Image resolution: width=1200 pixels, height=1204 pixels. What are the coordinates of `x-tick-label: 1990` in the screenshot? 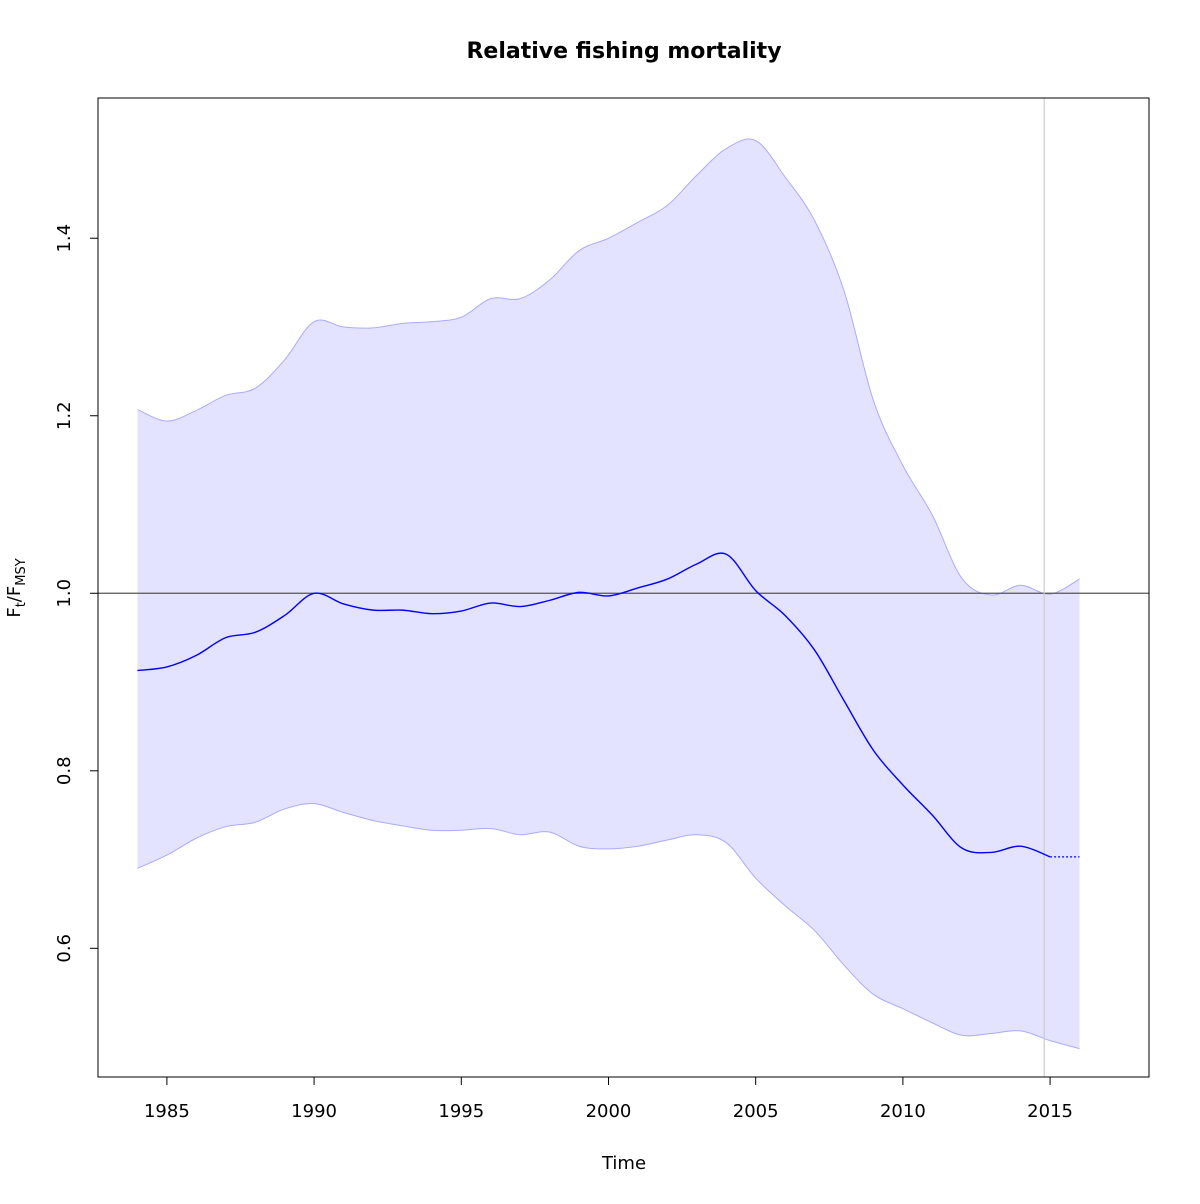 It's located at (314, 1111).